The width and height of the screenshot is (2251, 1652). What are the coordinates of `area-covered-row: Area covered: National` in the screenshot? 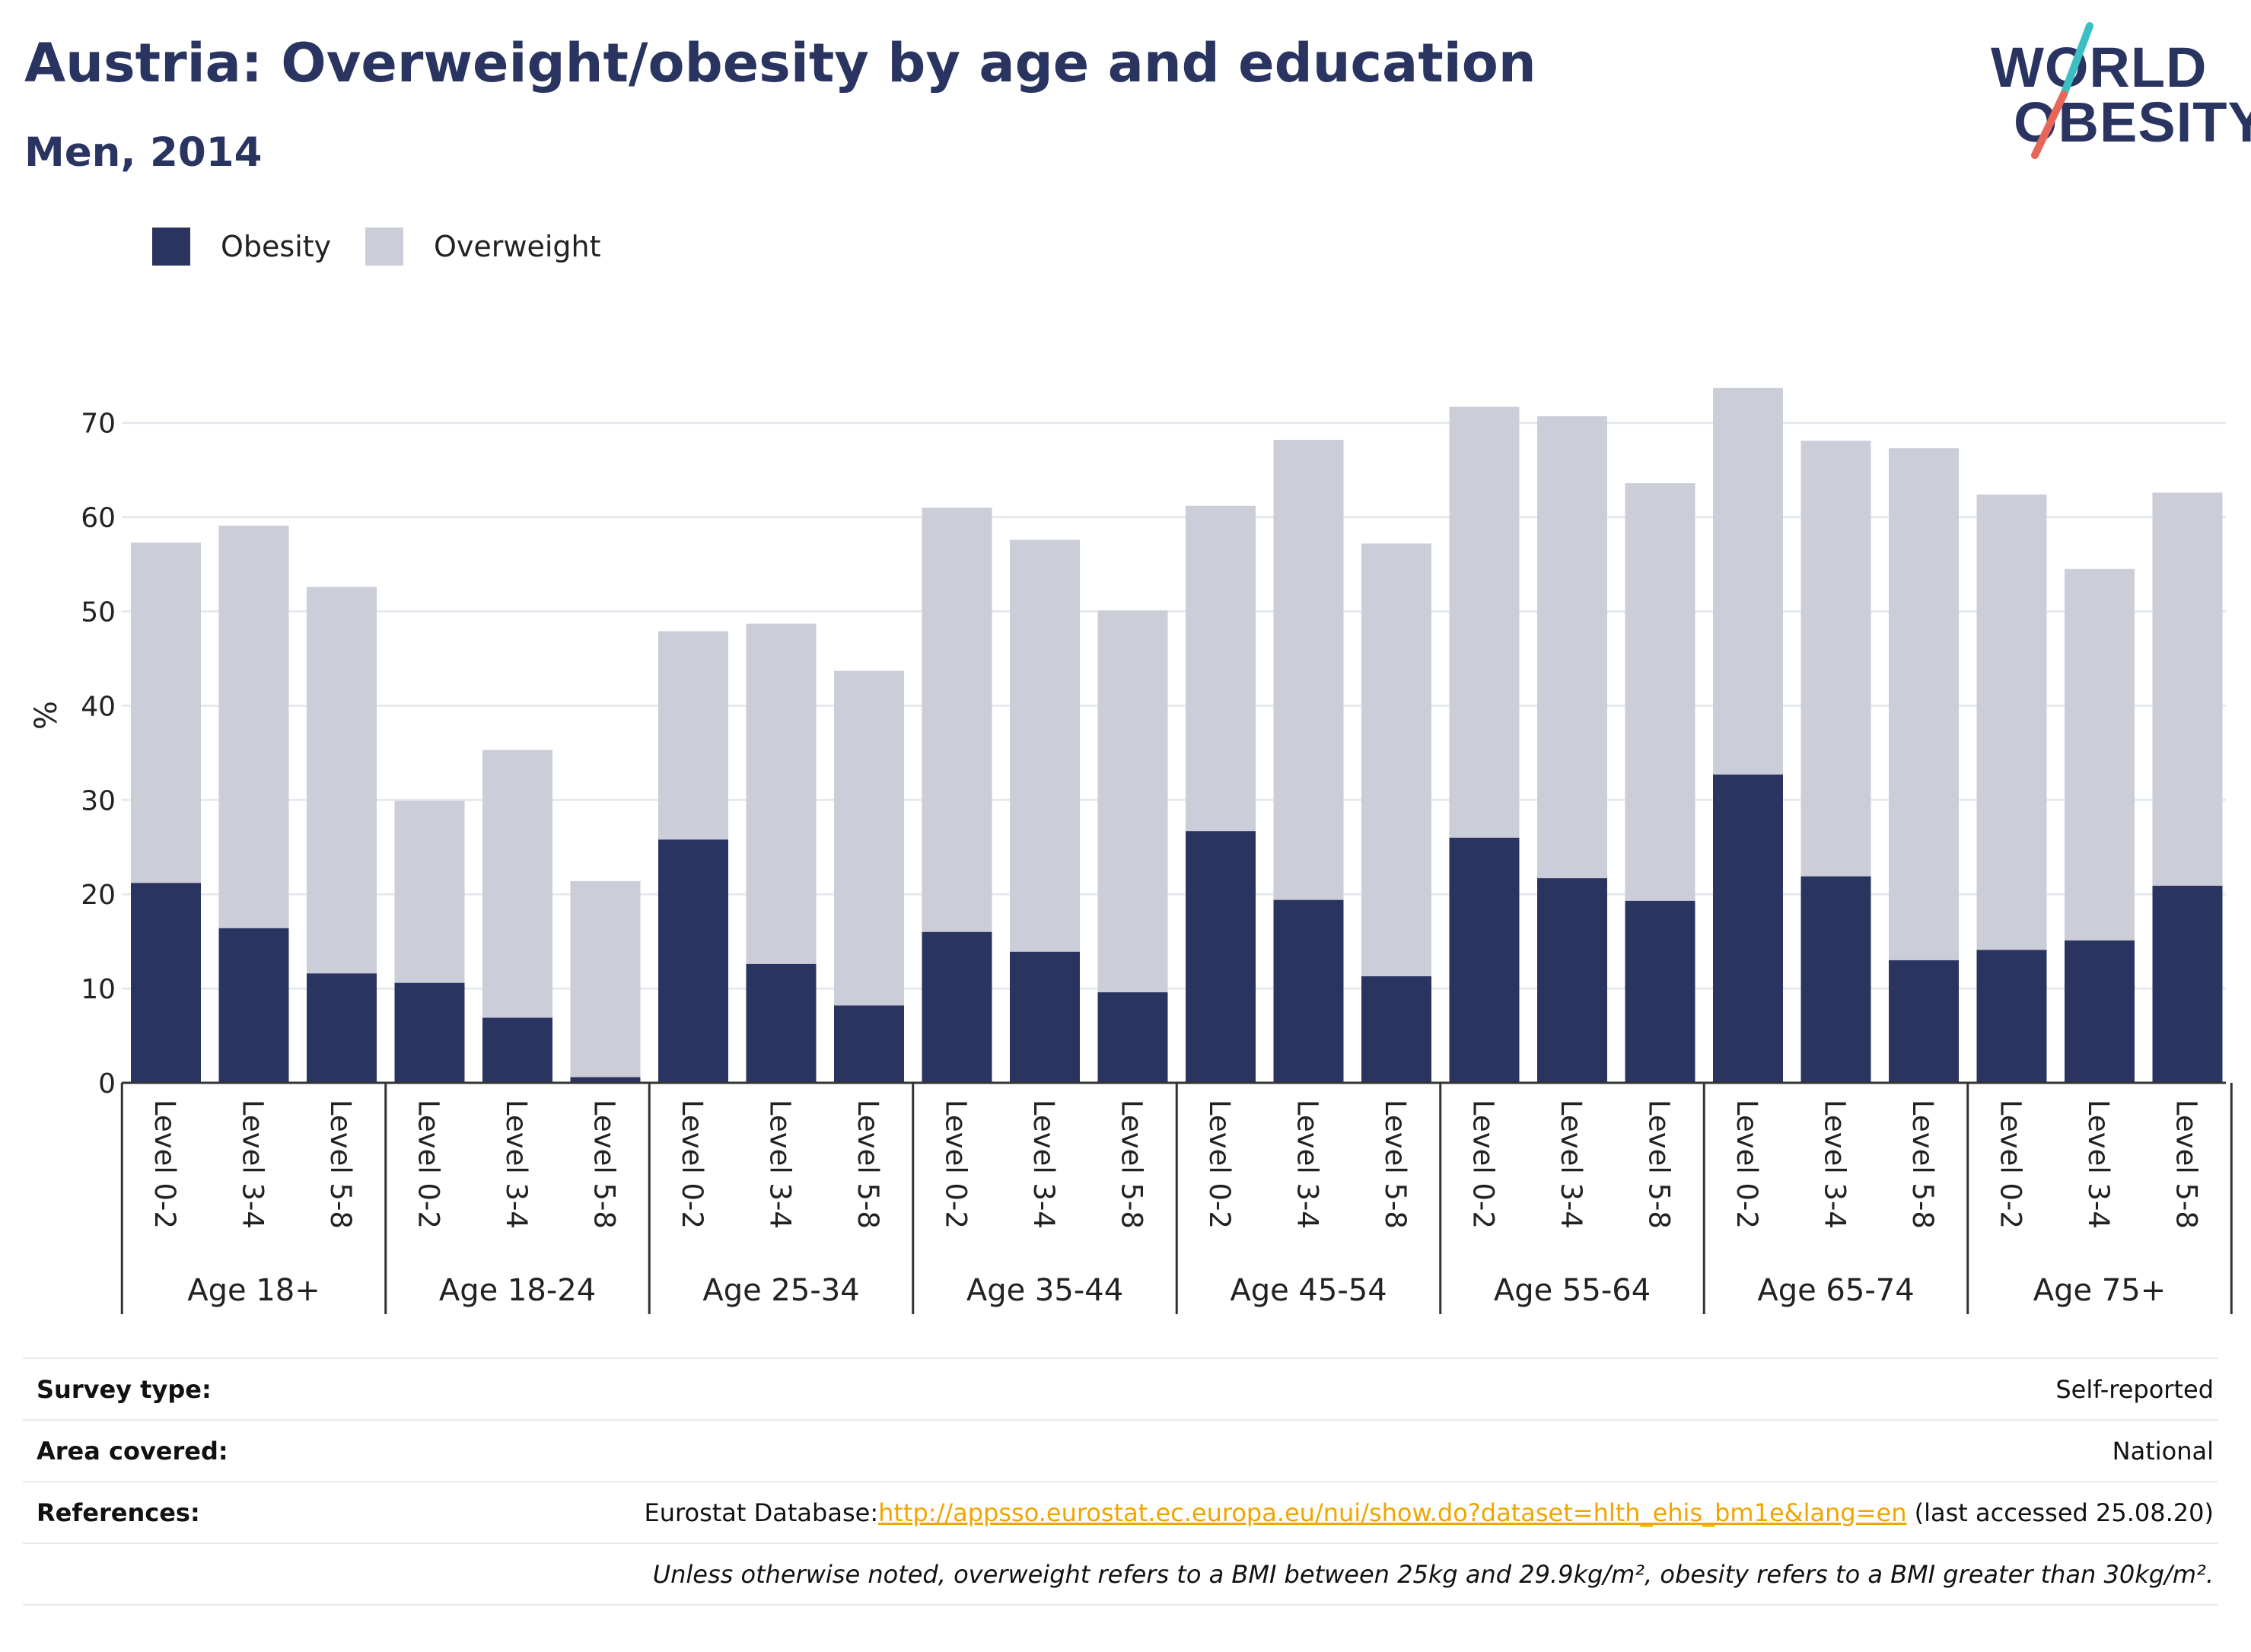 It's located at (1120, 1450).